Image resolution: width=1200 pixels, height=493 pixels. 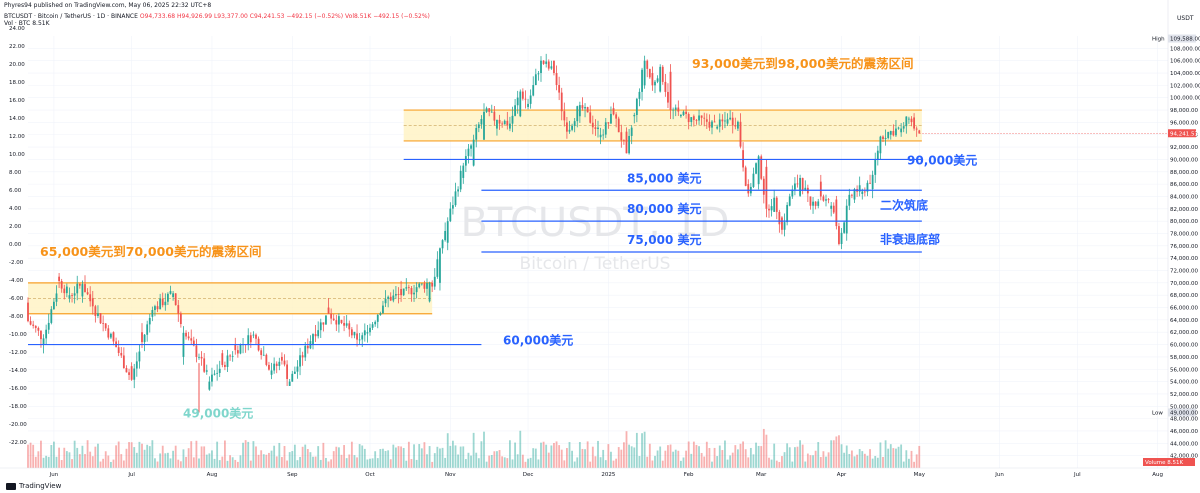 What do you see at coordinates (33, 486) in the screenshot?
I see `tradingview-footer: TradingView` at bounding box center [33, 486].